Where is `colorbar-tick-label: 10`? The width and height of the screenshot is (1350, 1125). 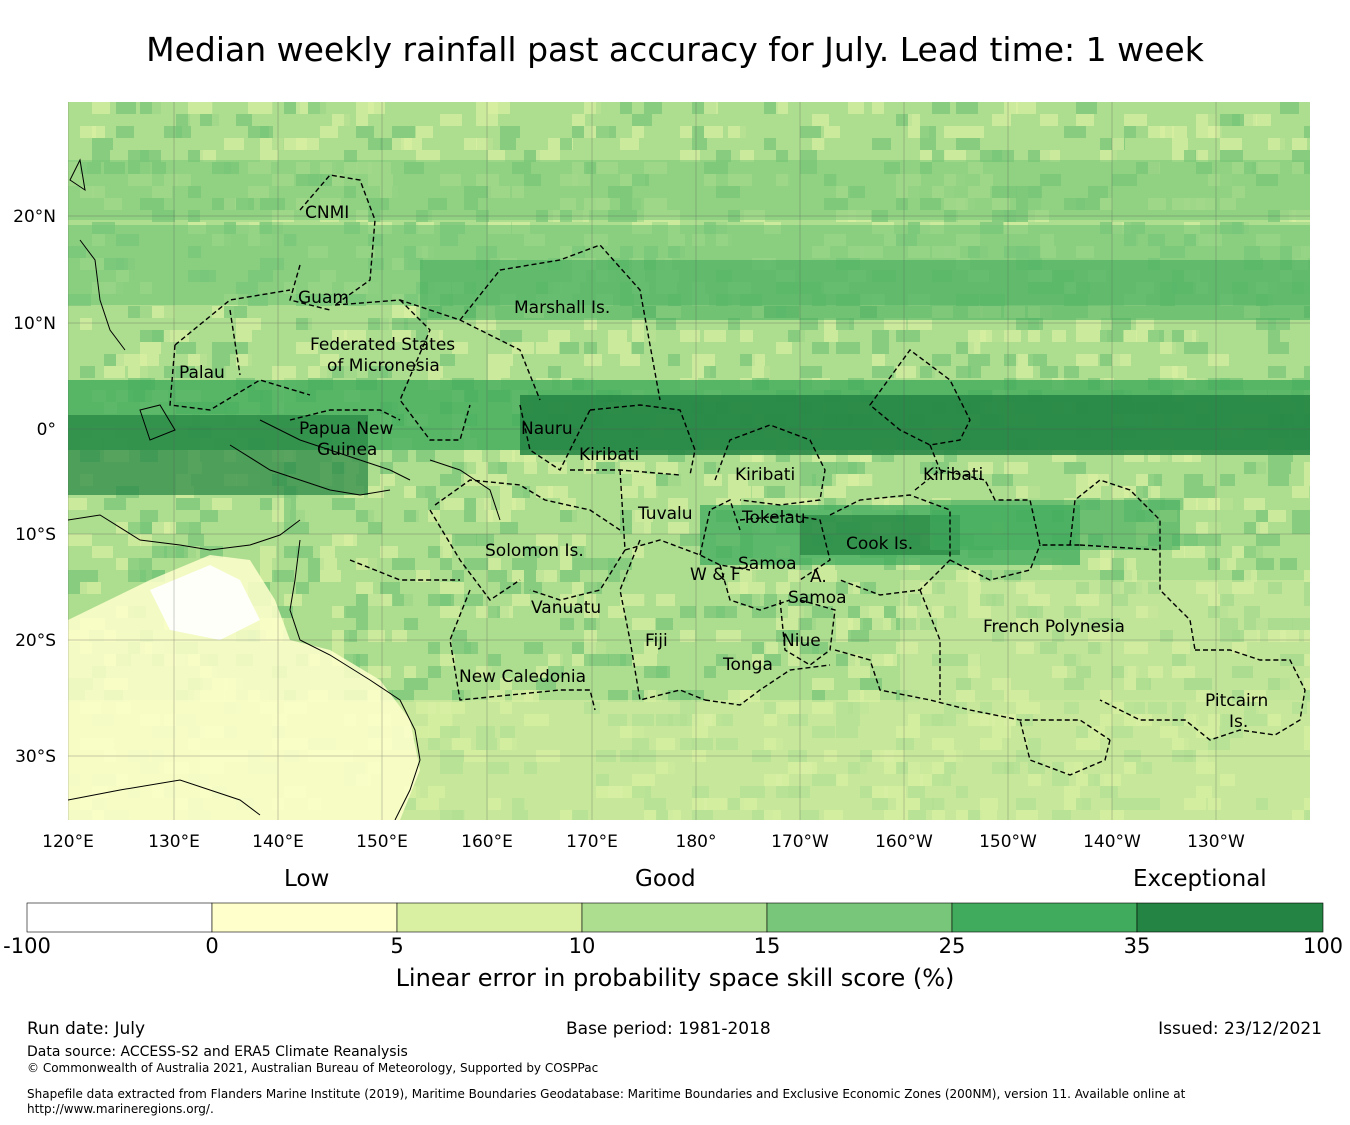
colorbar-tick-label: 10 is located at coordinates (582, 946).